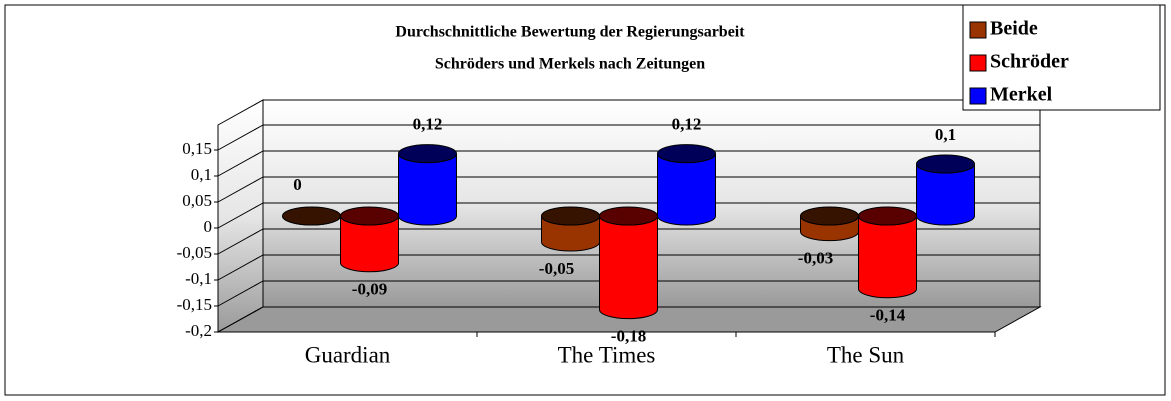 This screenshot has height=401, width=1171. What do you see at coordinates (198, 278) in the screenshot?
I see `y-tick-label: -0,1` at bounding box center [198, 278].